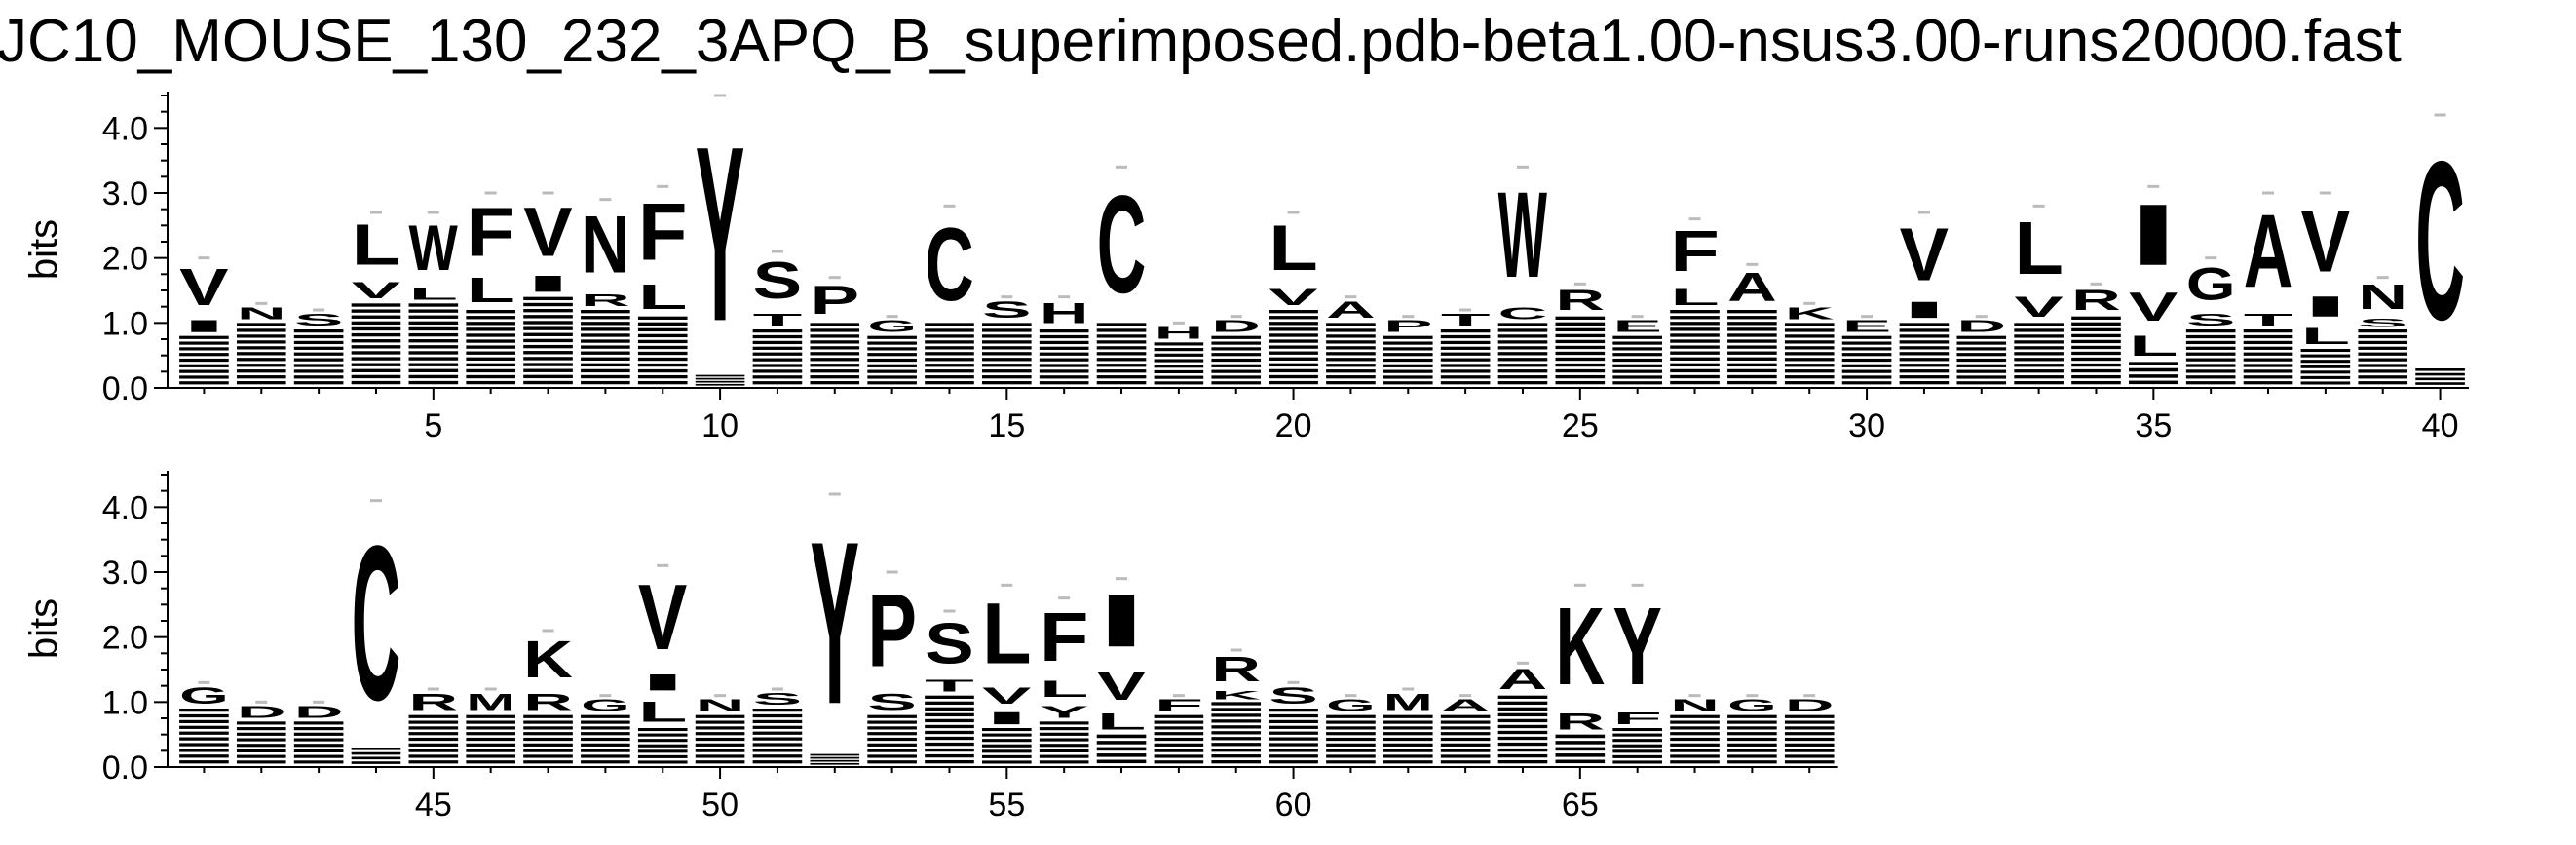 The width and height of the screenshot is (2576, 845). What do you see at coordinates (2153, 425) in the screenshot?
I see `x-tick-label: 35` at bounding box center [2153, 425].